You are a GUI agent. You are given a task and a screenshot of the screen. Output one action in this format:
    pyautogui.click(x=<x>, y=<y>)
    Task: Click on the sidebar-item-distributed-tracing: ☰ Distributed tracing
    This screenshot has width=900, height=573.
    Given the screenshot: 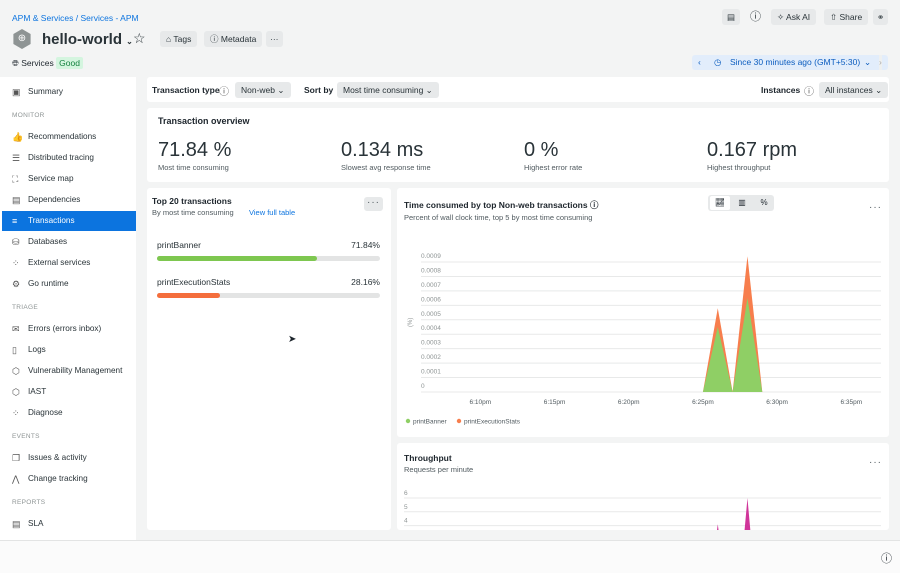 What is the action you would take?
    pyautogui.click(x=69, y=158)
    